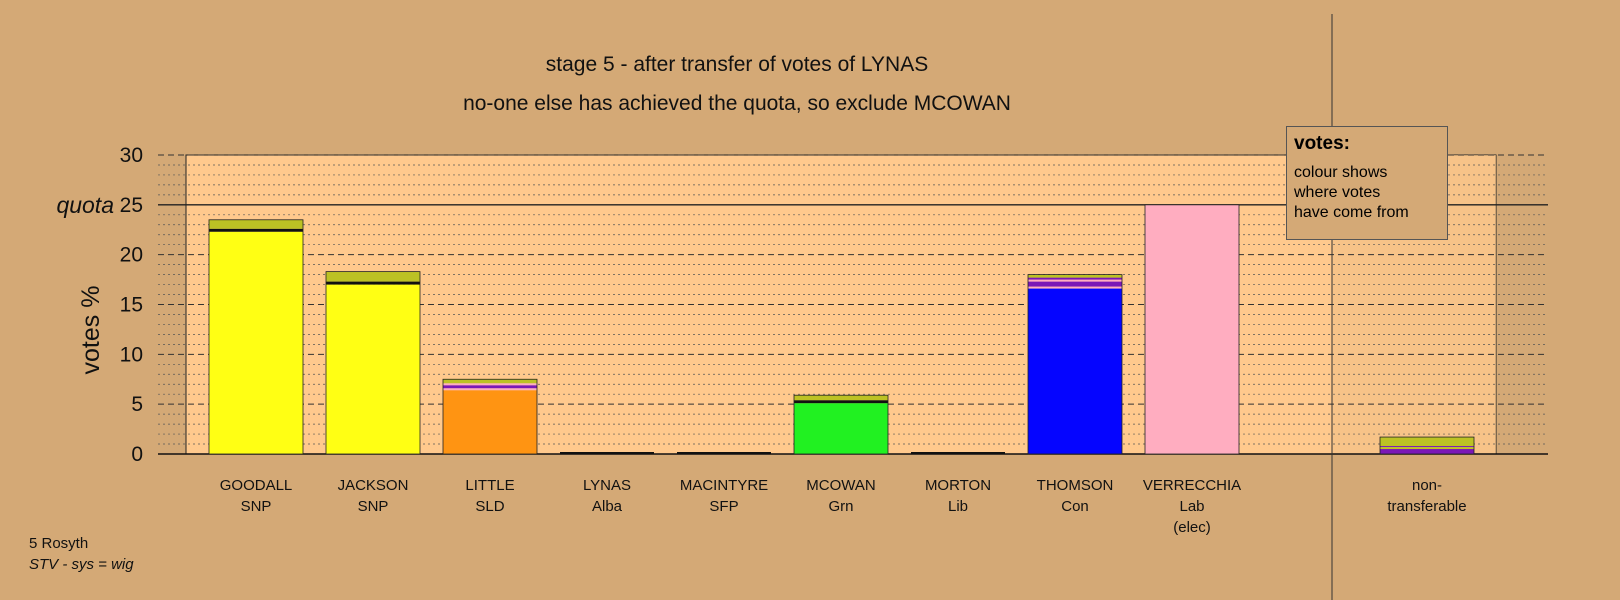 This screenshot has width=1620, height=600. What do you see at coordinates (137, 404) in the screenshot?
I see `y-tick-label: 5` at bounding box center [137, 404].